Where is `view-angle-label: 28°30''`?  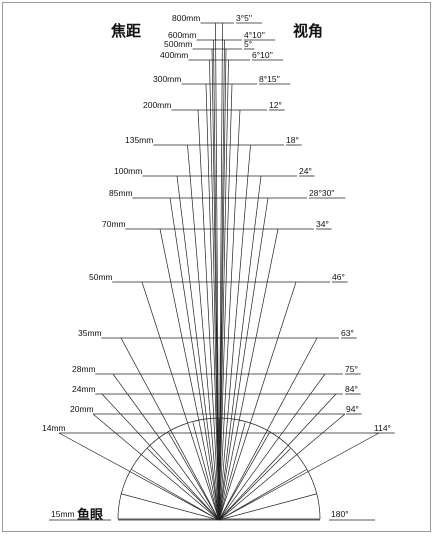
view-angle-label: 28°30'' is located at coordinates (322, 193).